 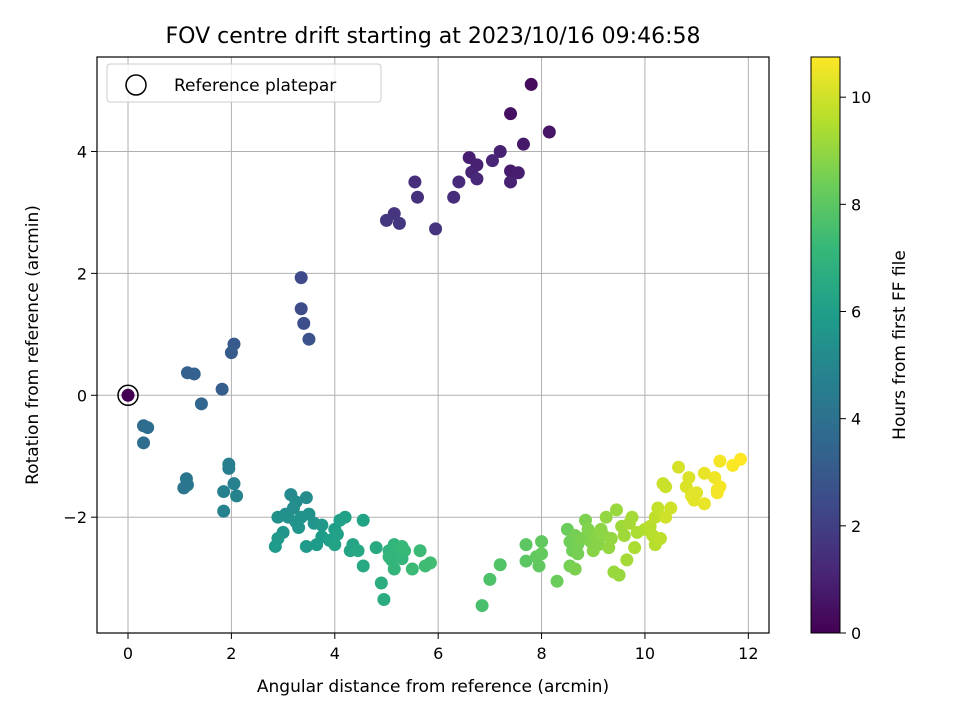 I want to click on x-tick-label: 10, so click(x=645, y=653).